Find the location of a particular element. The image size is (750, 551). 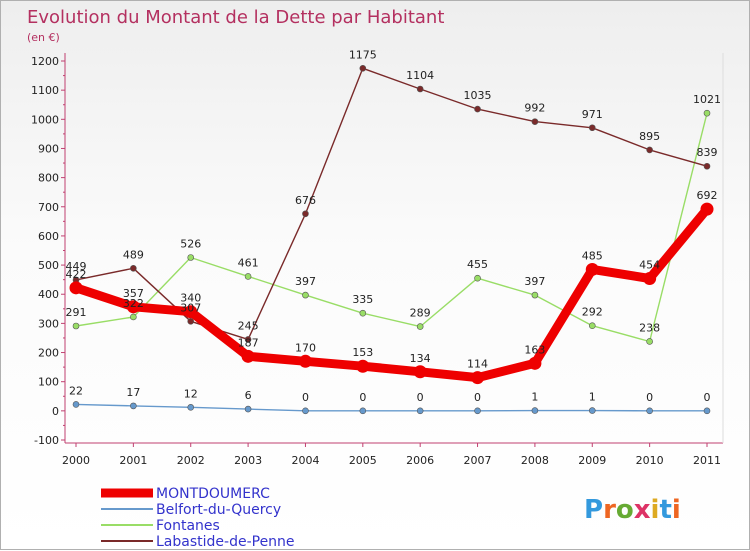

data-label: 839 is located at coordinates (707, 152).